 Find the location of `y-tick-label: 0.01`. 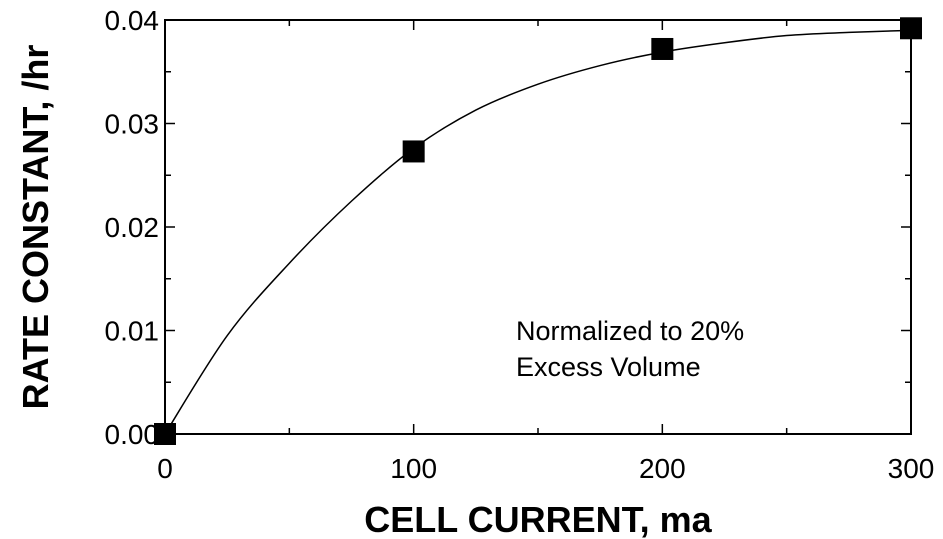

y-tick-label: 0.01 is located at coordinates (132, 331).